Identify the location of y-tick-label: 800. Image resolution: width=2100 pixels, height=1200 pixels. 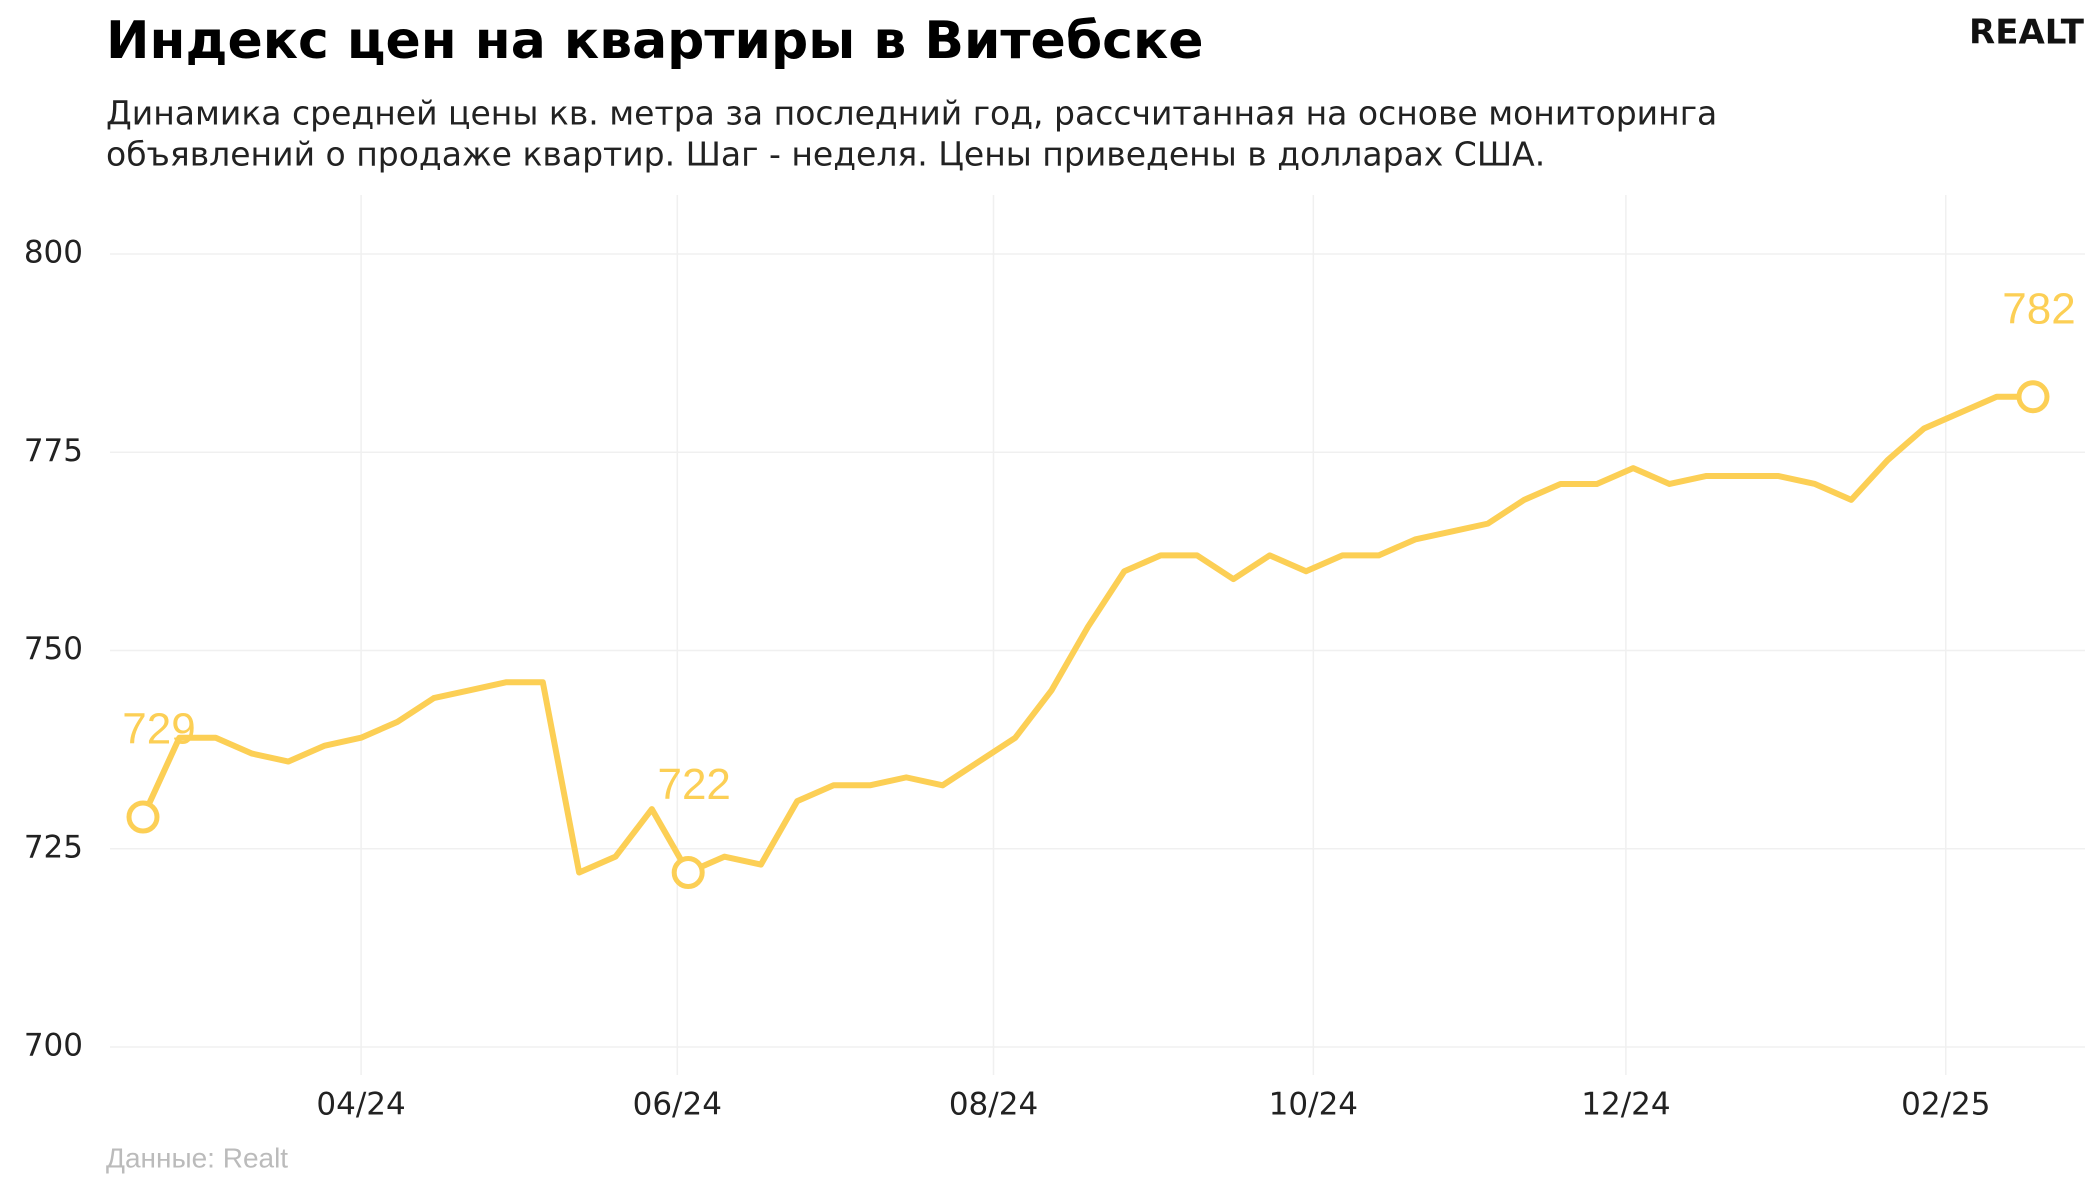
(53, 253).